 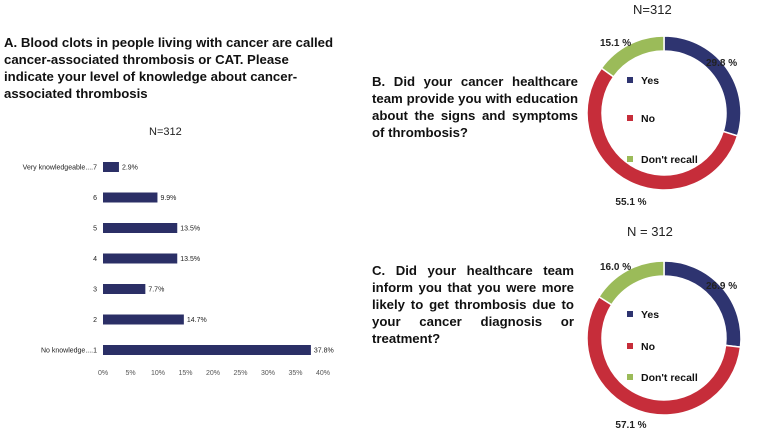 What do you see at coordinates (95, 259) in the screenshot?
I see `category-label-4: 4` at bounding box center [95, 259].